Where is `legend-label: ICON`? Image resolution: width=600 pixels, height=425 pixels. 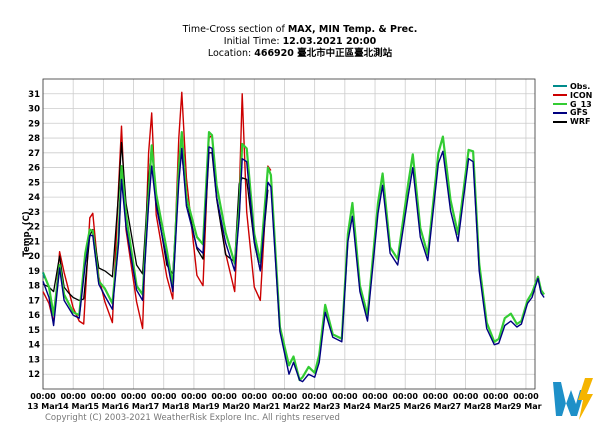 legend-label: ICON is located at coordinates (581, 95).